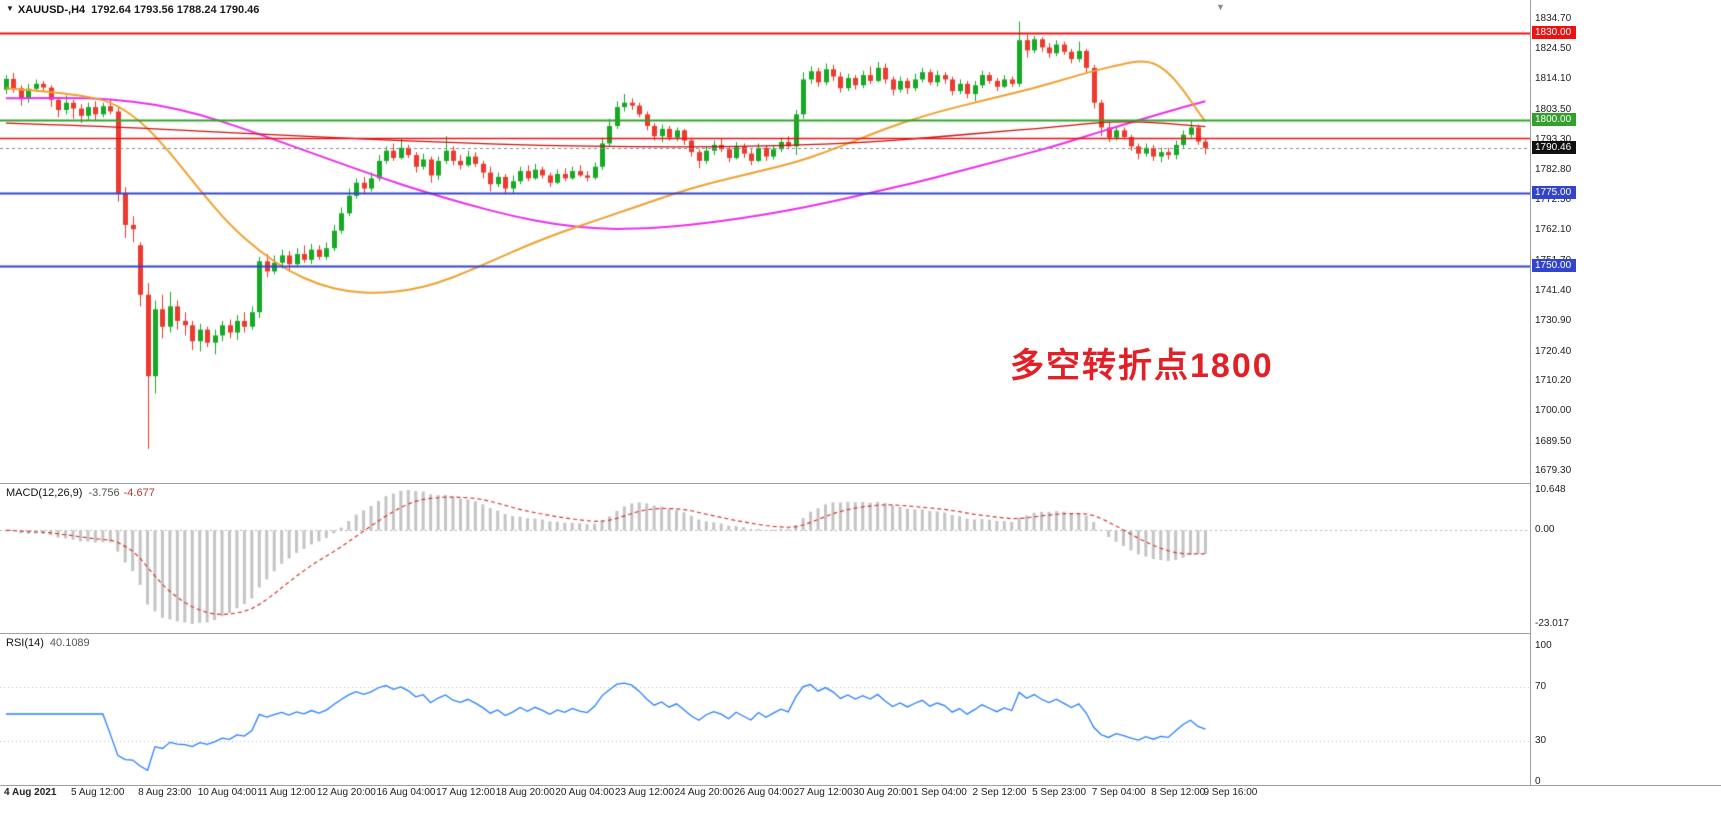 This screenshot has width=1721, height=840. What do you see at coordinates (1543, 645) in the screenshot?
I see `rsi-axis-label: 100` at bounding box center [1543, 645].